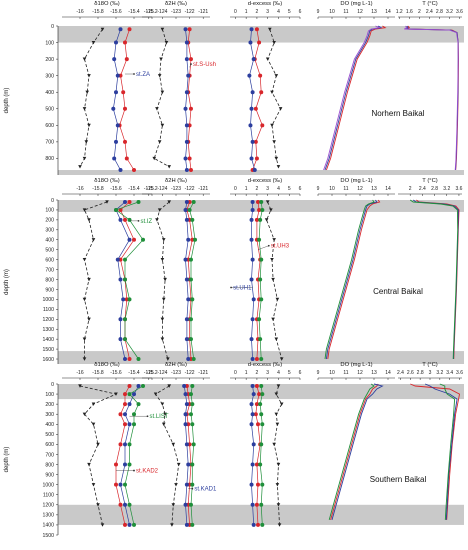 This screenshot has height=550, width=468. What do you see at coordinates (134, 12) in the screenshot?
I see `panel-tick-label: -15.4` at bounding box center [134, 12].